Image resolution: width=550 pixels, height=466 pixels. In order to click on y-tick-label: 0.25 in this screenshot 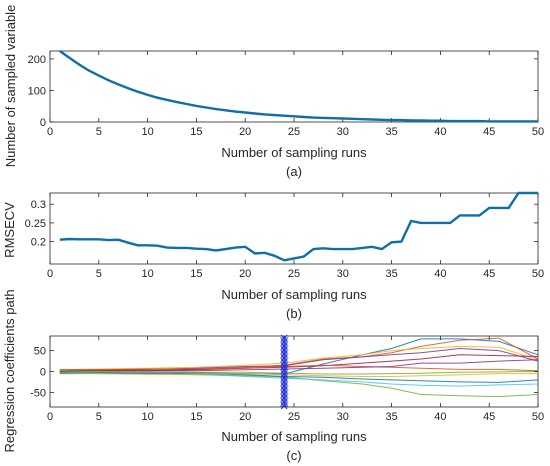, I will do `click(35, 224)`.